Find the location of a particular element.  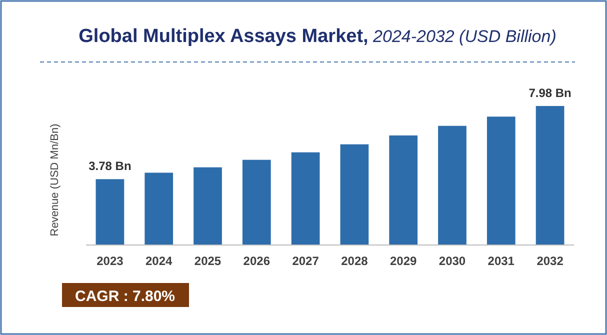

chart-subtitle: 2024-2032 (USD Billion) is located at coordinates (462, 36).